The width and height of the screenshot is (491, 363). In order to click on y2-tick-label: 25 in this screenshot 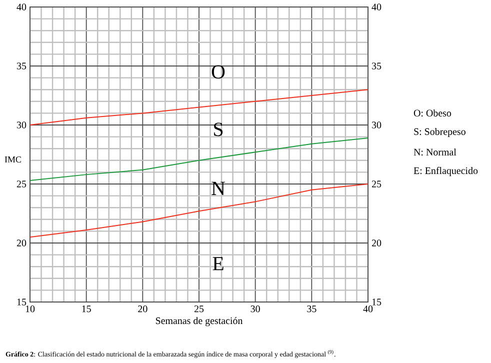, I will do `click(377, 184)`.